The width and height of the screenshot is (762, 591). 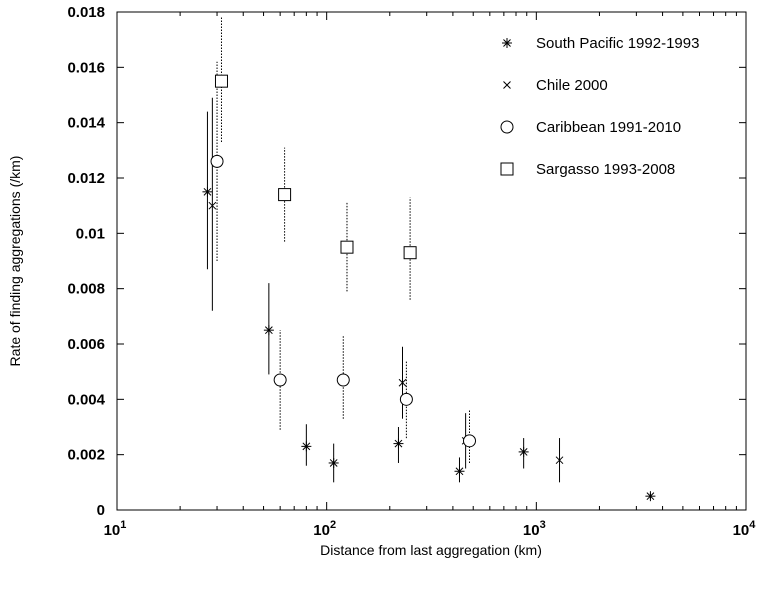 What do you see at coordinates (507, 85) in the screenshot?
I see `legend-symbol-cross` at bounding box center [507, 85].